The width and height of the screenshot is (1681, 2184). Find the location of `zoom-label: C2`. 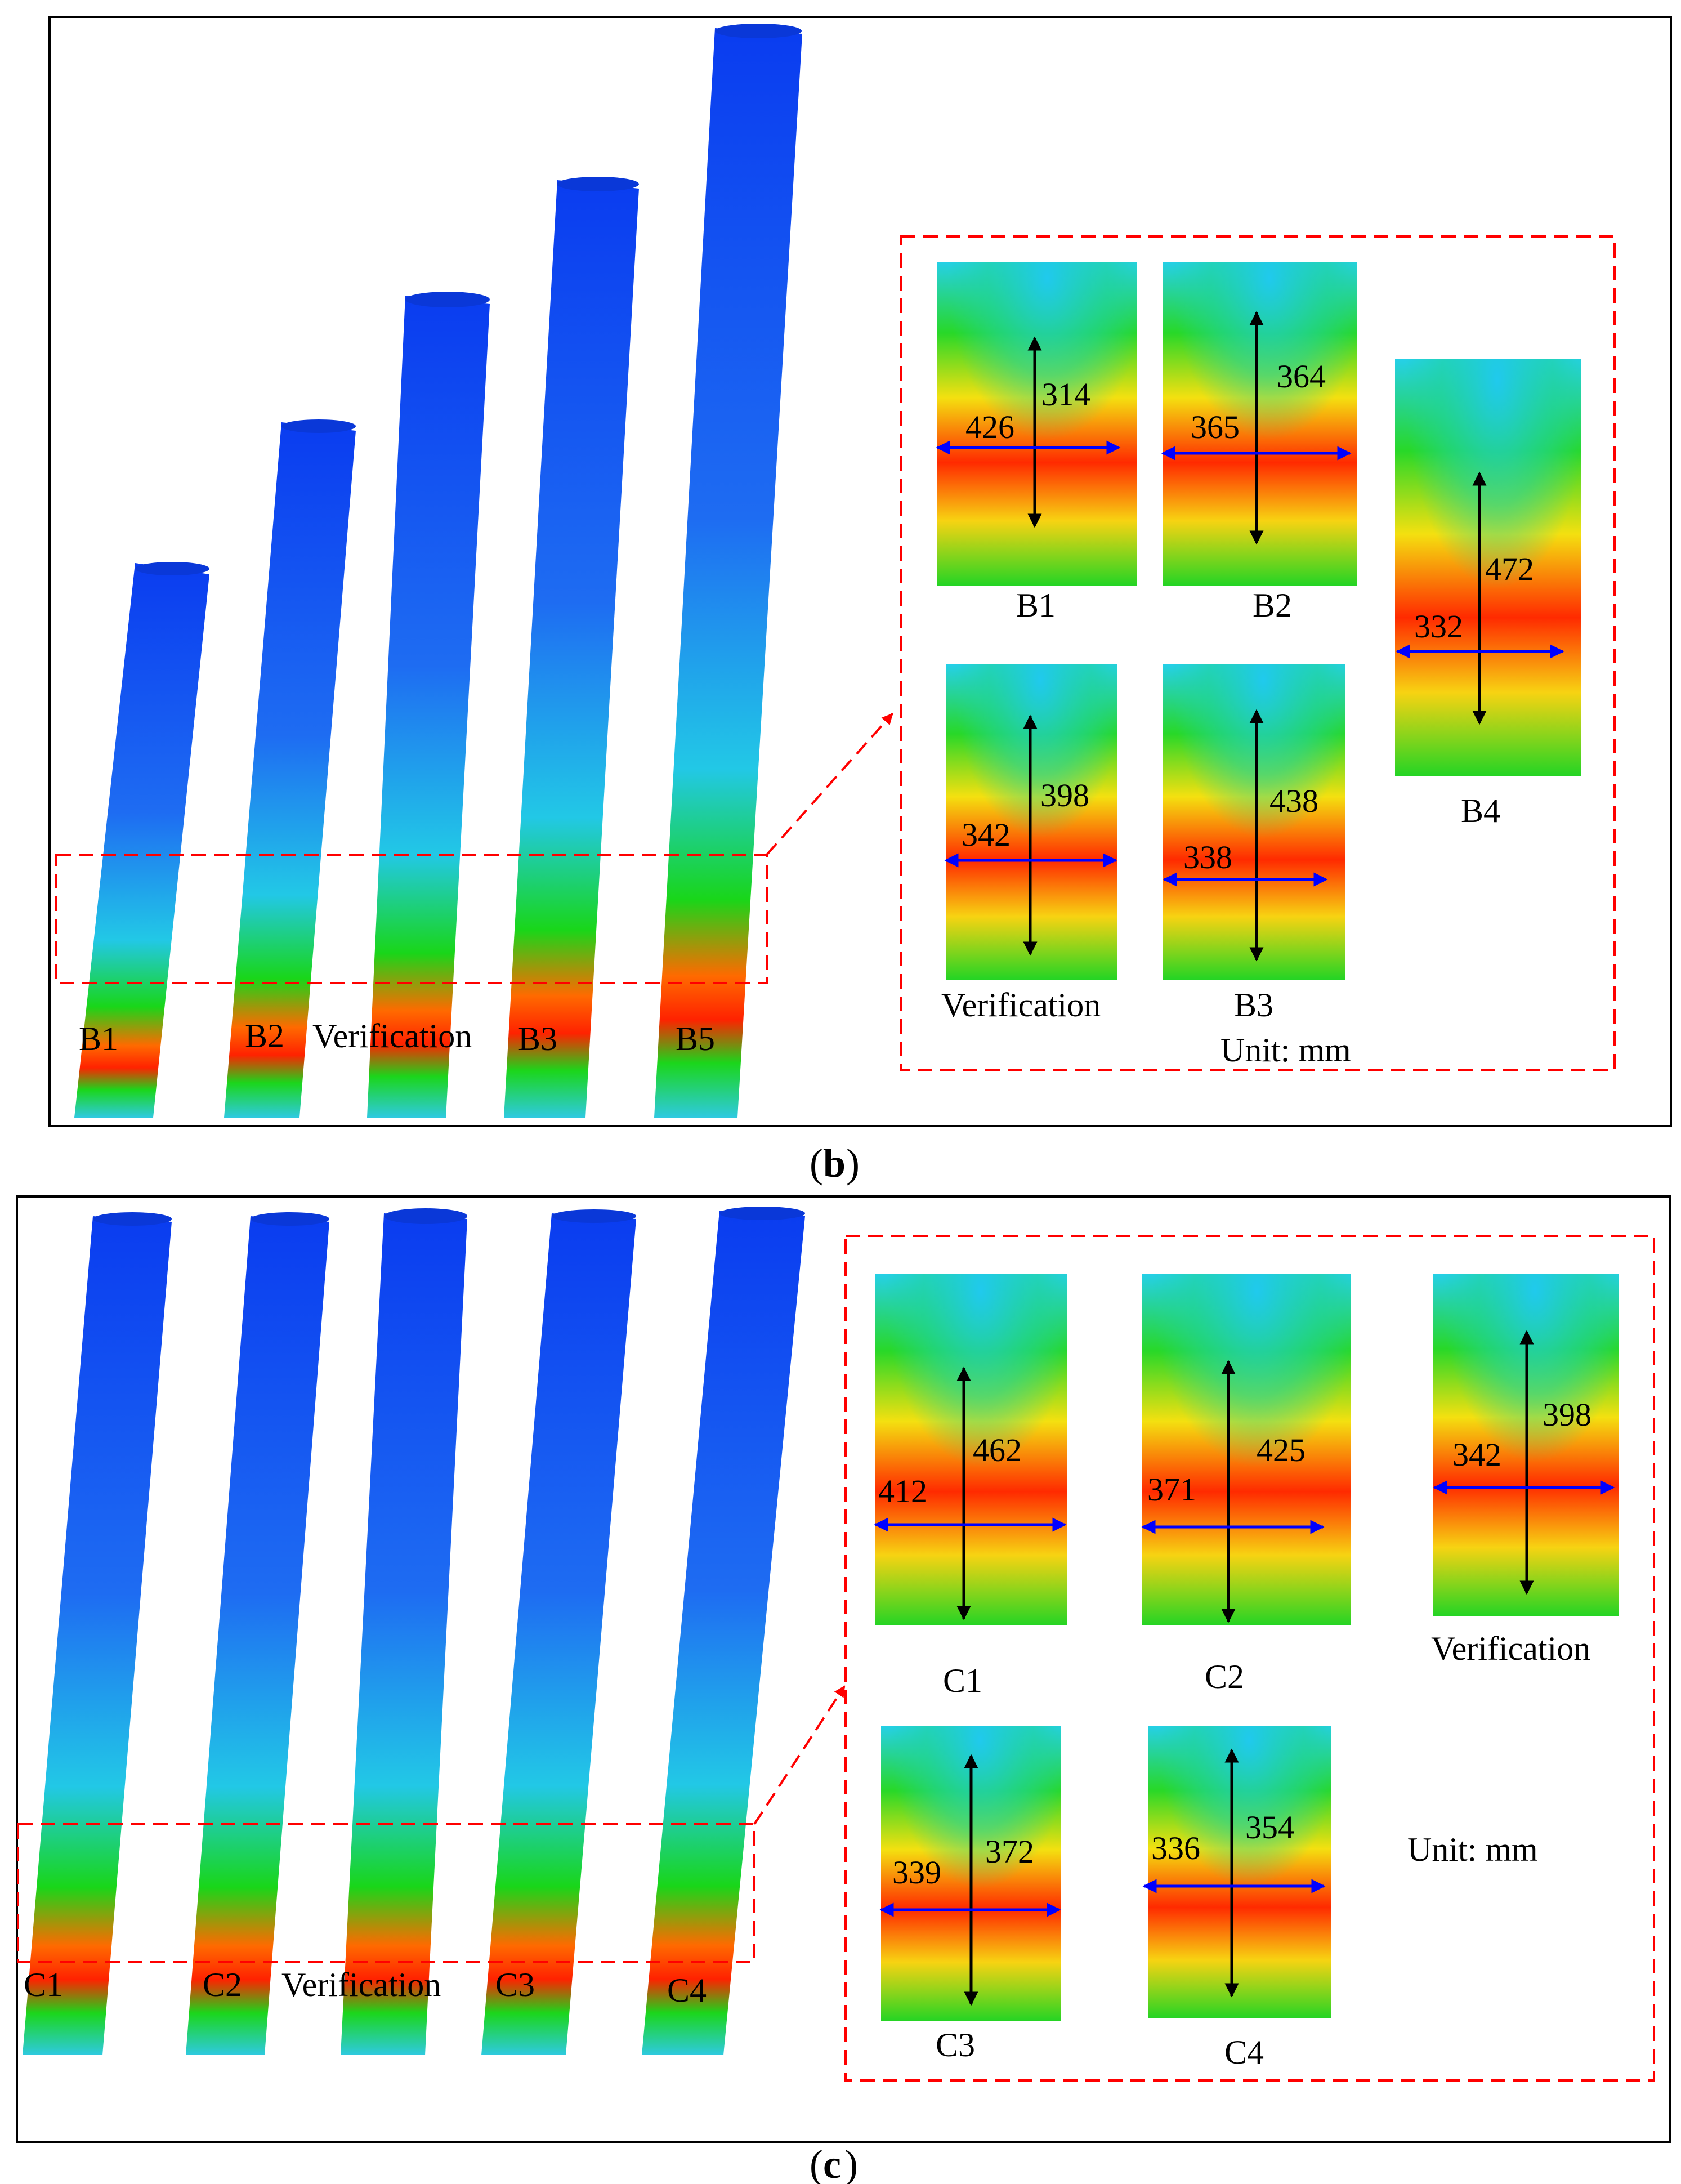

zoom-label: C2 is located at coordinates (1224, 1676).